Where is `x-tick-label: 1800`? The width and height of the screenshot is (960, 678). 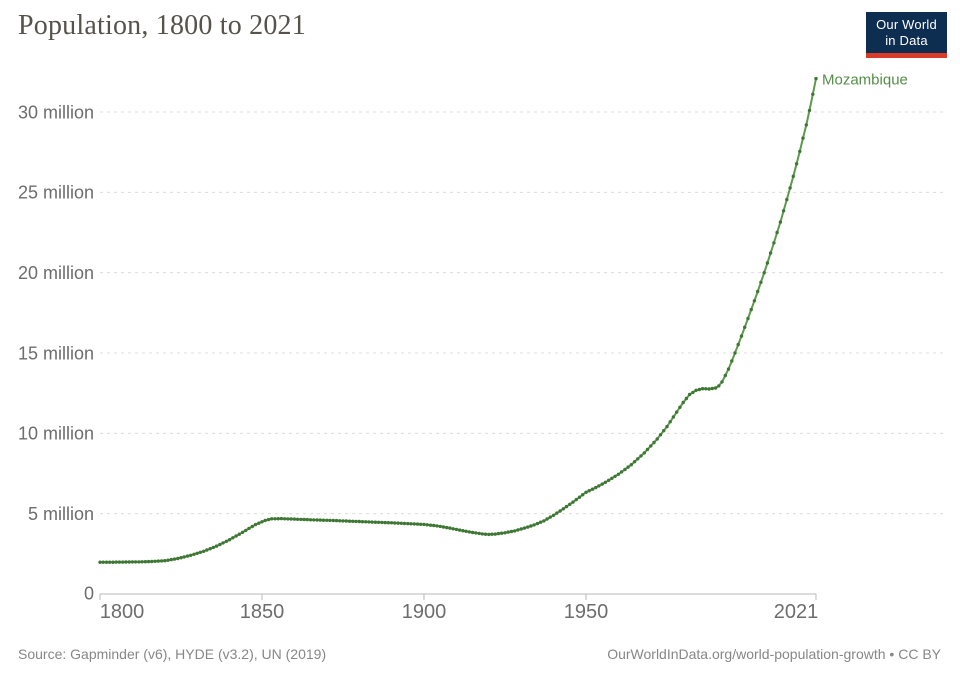 x-tick-label: 1800 is located at coordinates (122, 612).